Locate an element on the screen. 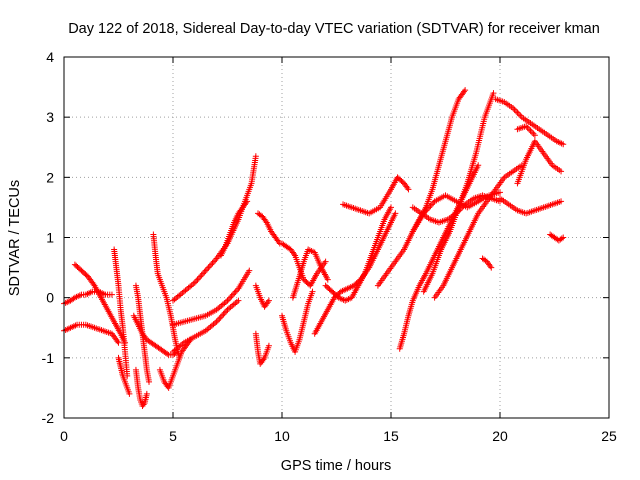 The width and height of the screenshot is (640, 480). y-tick-label: -1 is located at coordinates (48, 358).